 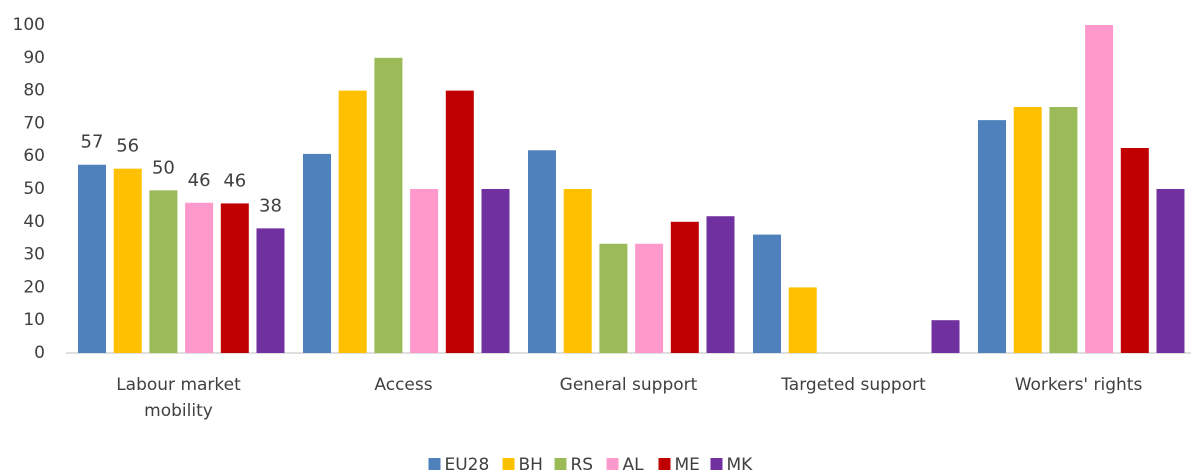 I want to click on y-tick-label: 0, so click(x=39, y=353).